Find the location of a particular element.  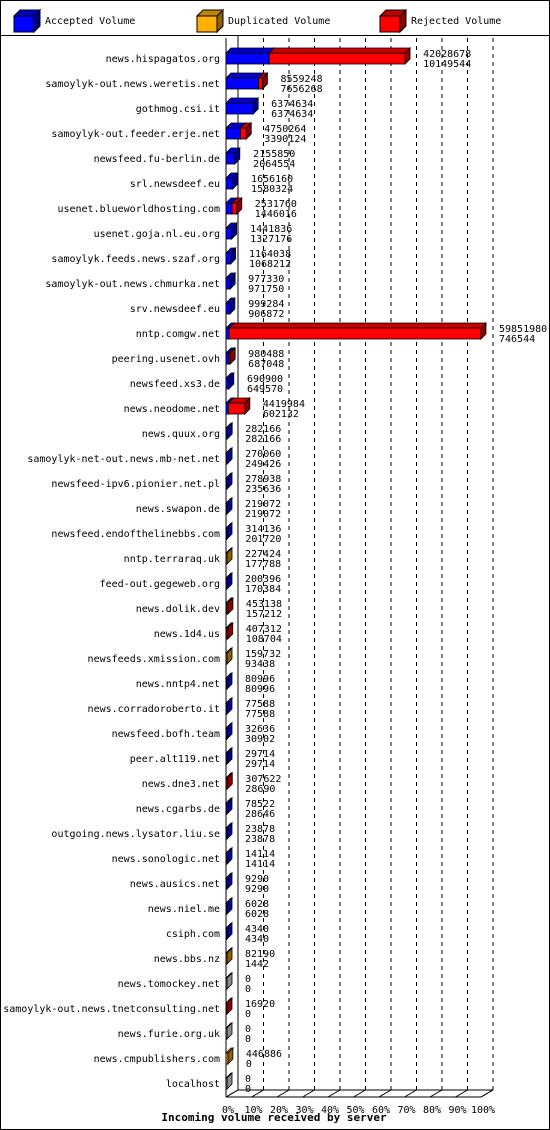

x-tick-label: 50% is located at coordinates (355, 1110).